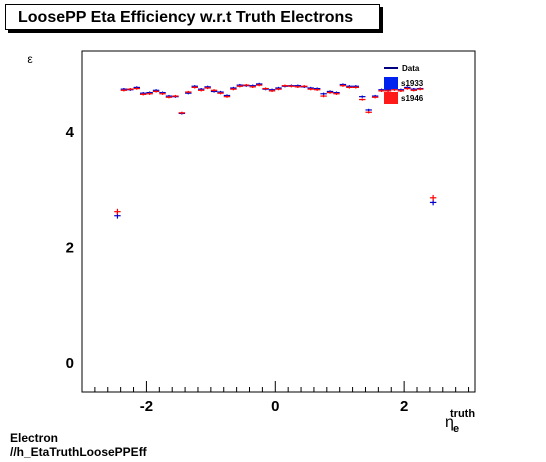  Describe the element at coordinates (78, 452) in the screenshot. I see `footer-histogram-path: //h_EtaTruthLoosePPEff` at that location.